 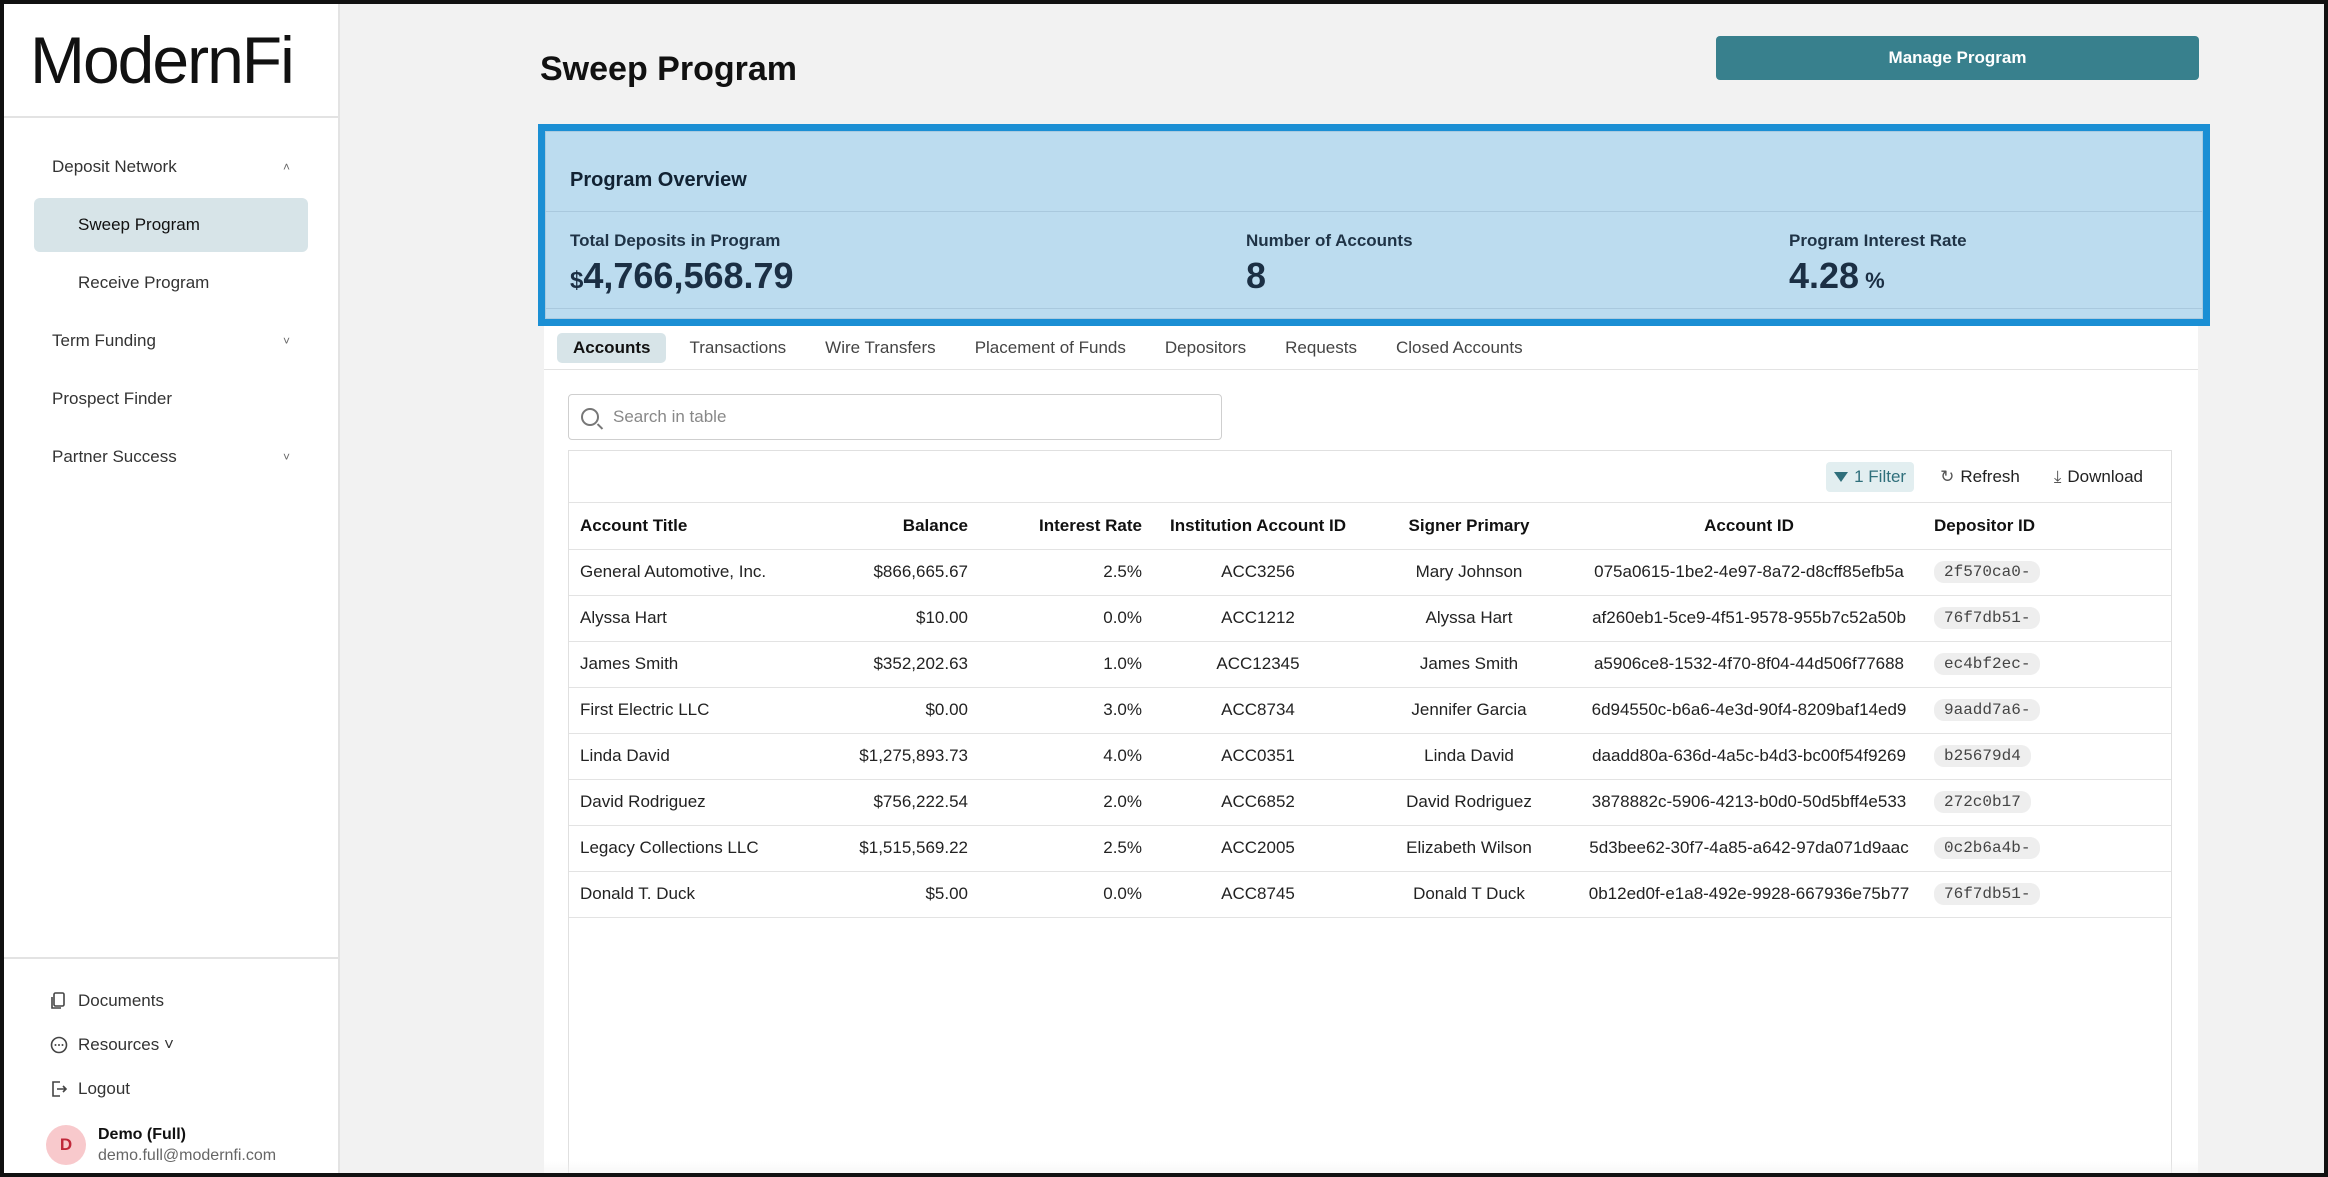 What do you see at coordinates (1987, 572) in the screenshot?
I see `depositor-id-pill: 2f570ca0-` at bounding box center [1987, 572].